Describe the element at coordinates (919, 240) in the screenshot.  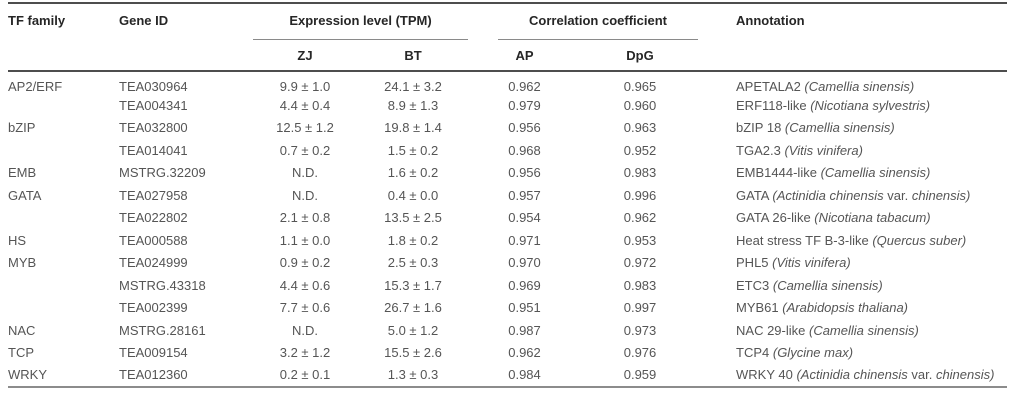
I see `species-name: (Quercus suber)` at that location.